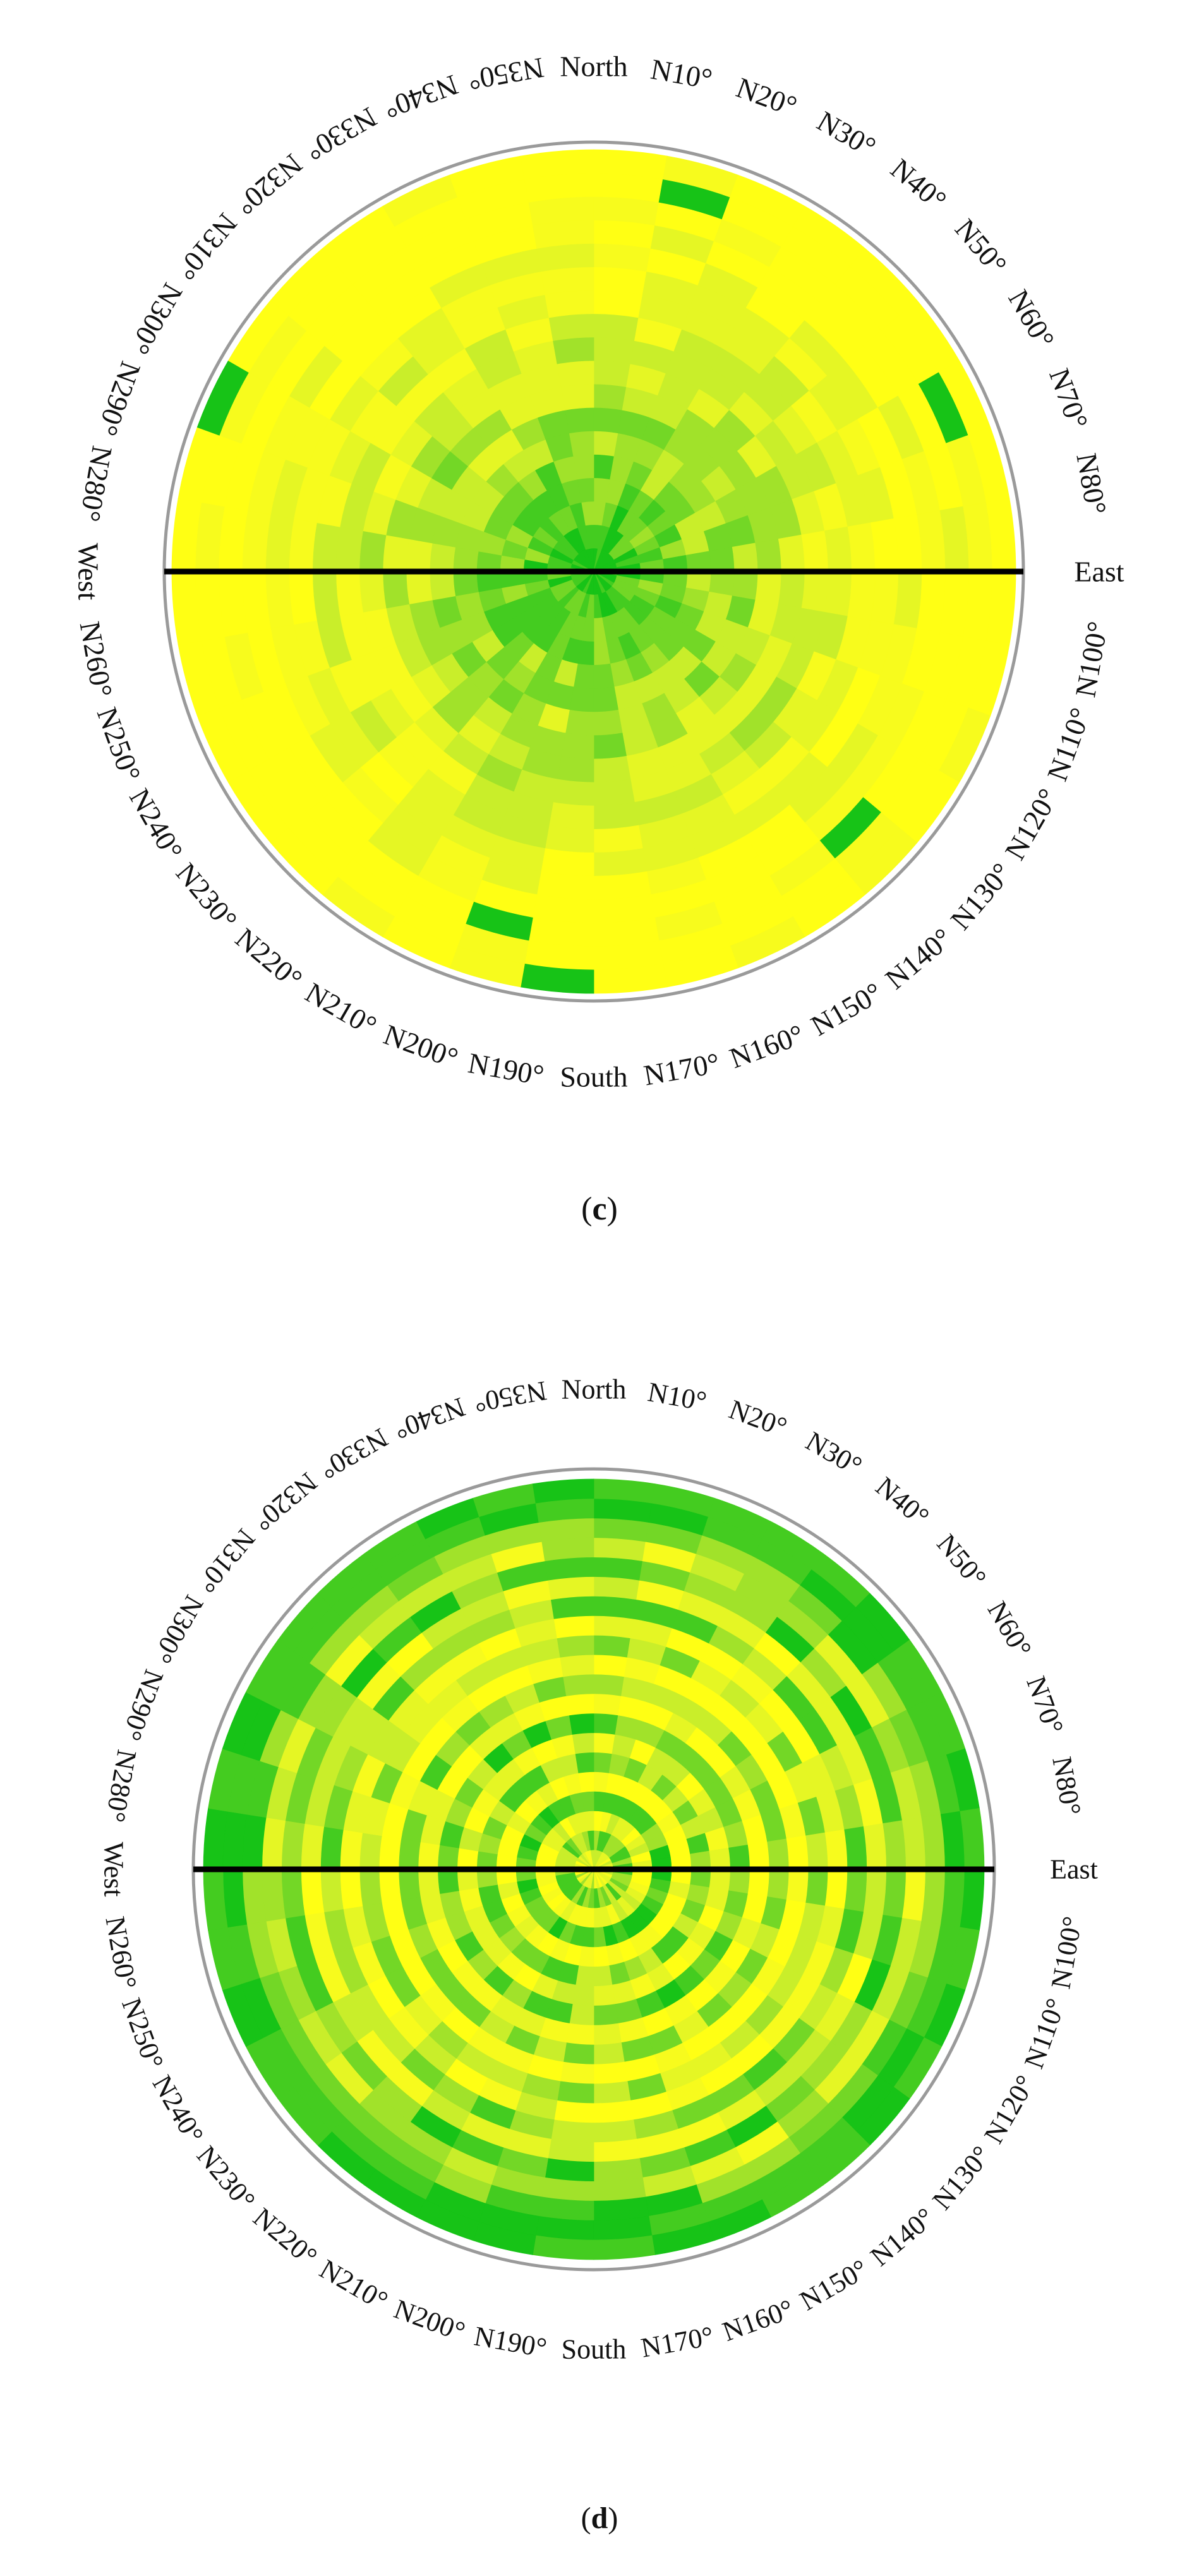  I want to click on direction-label: N150°, so click(834, 2284).